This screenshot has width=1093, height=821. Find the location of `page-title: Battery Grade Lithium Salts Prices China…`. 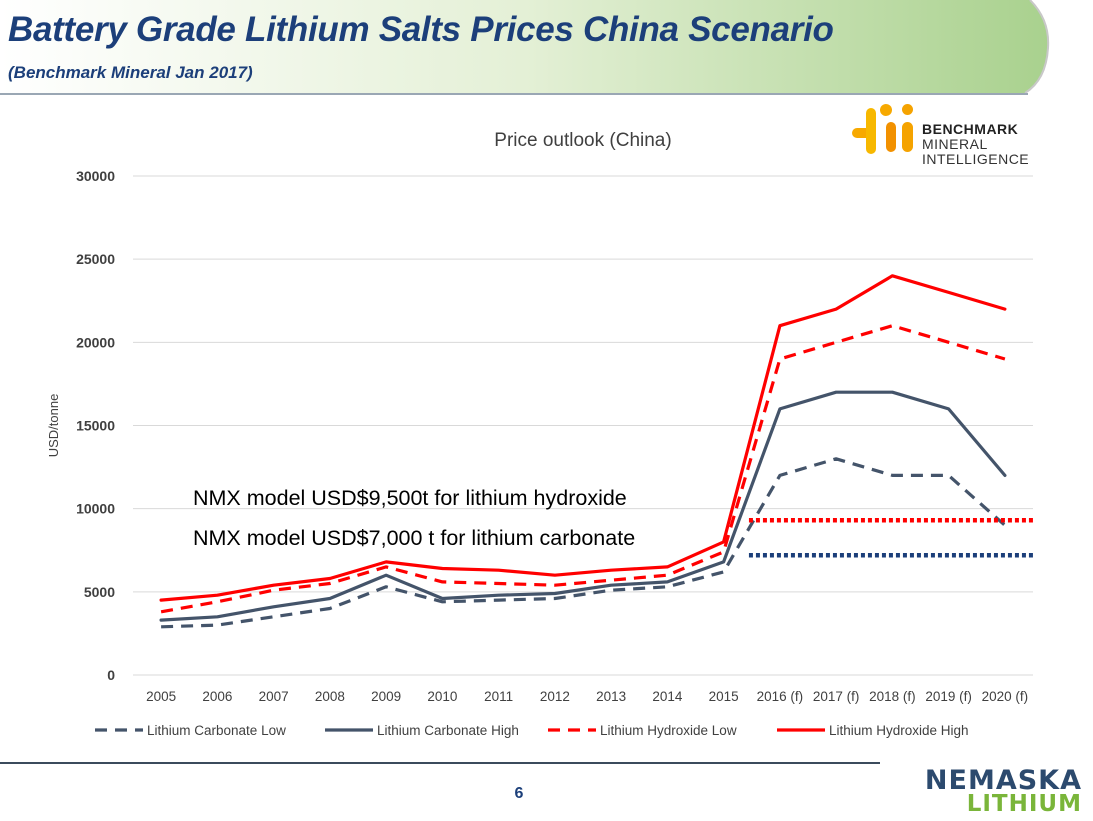

page-title: Battery Grade Lithium Salts Prices China… is located at coordinates (421, 29).